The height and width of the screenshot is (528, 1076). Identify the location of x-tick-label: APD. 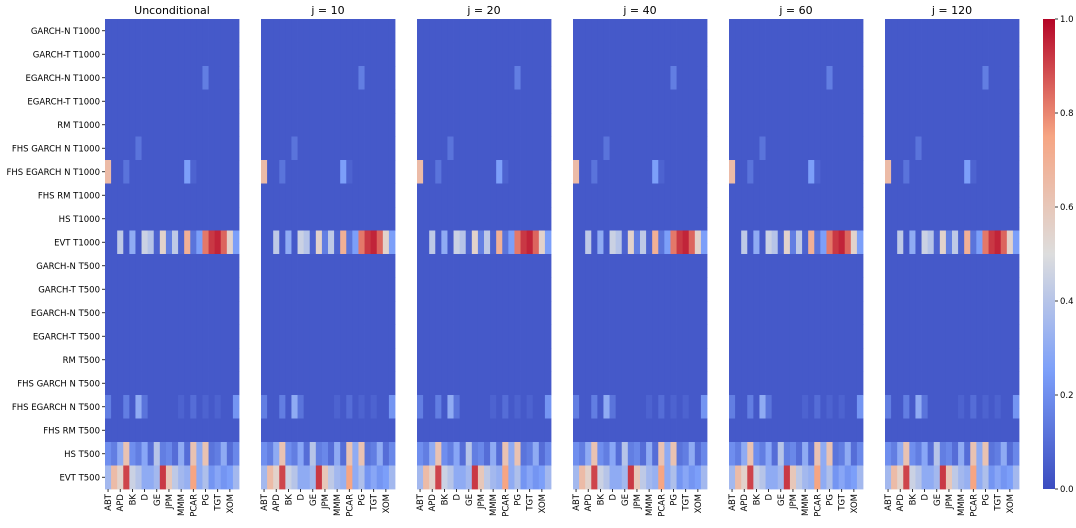
(901, 503).